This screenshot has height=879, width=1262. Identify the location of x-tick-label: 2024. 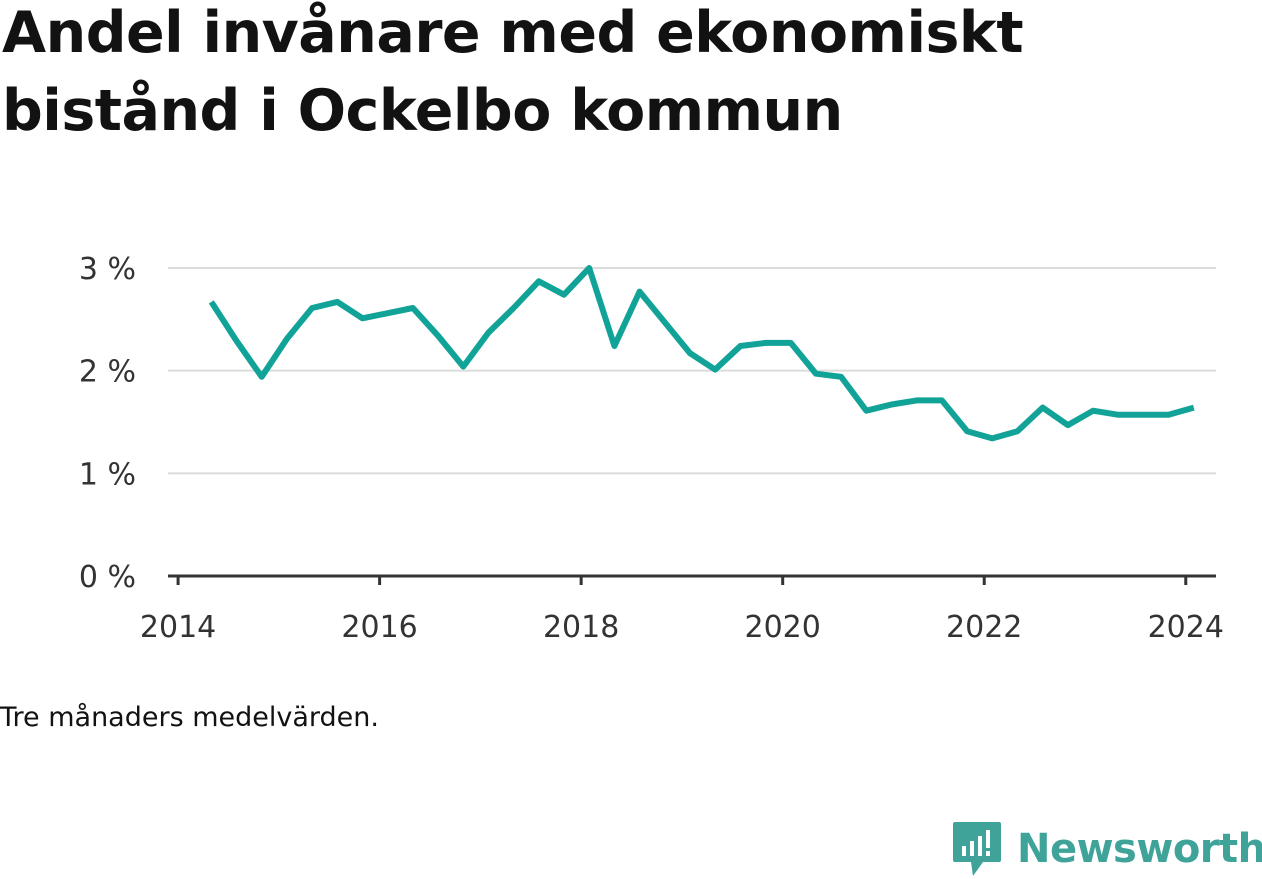
(1186, 627).